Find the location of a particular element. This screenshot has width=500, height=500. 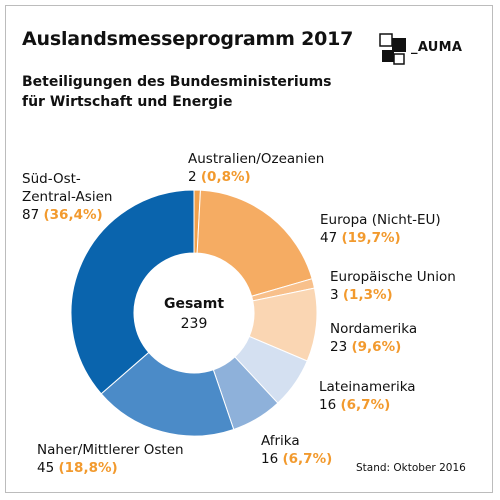

footnote: Stand: Oktober 2016 is located at coordinates (411, 468).